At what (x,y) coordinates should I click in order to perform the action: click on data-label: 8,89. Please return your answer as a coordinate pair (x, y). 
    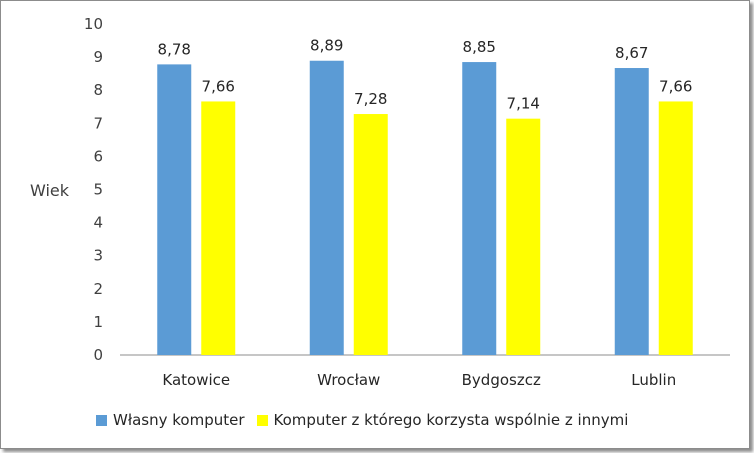
    Looking at the image, I should click on (326, 46).